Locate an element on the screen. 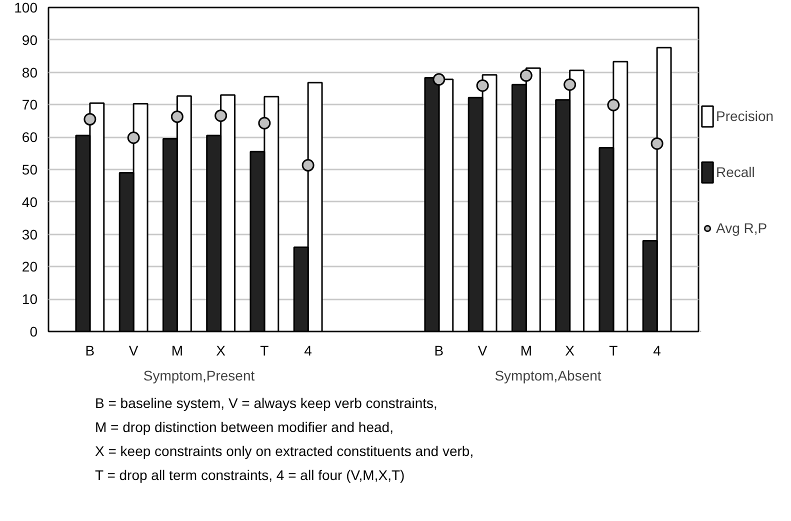 The height and width of the screenshot is (521, 791). y-tick-label: 60 is located at coordinates (30, 137).